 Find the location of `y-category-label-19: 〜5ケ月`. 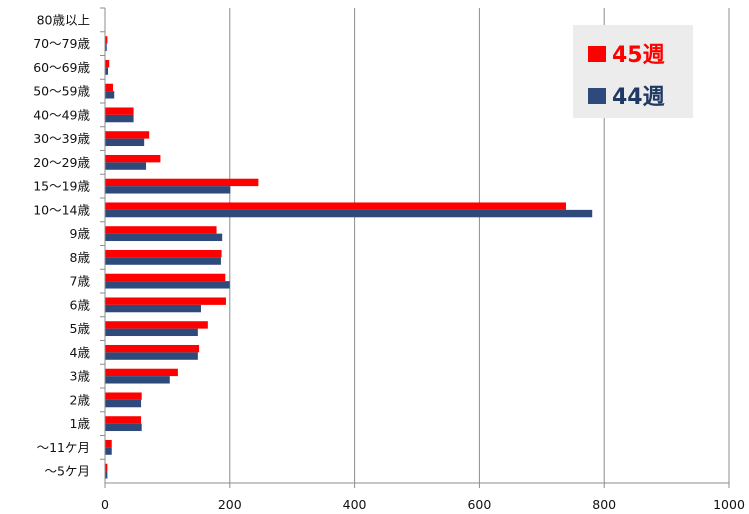

y-category-label-19: 〜5ケ月 is located at coordinates (67, 471).